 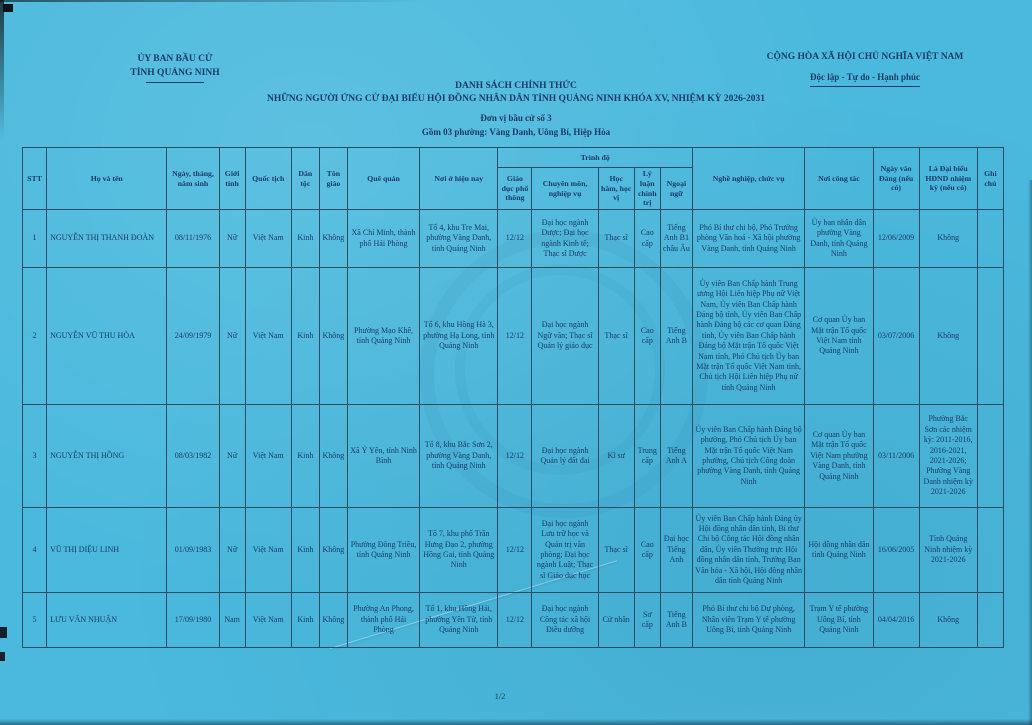 What do you see at coordinates (383, 620) in the screenshot?
I see `table-cell: Phường An Phong, thành phố Hải Phòng` at bounding box center [383, 620].